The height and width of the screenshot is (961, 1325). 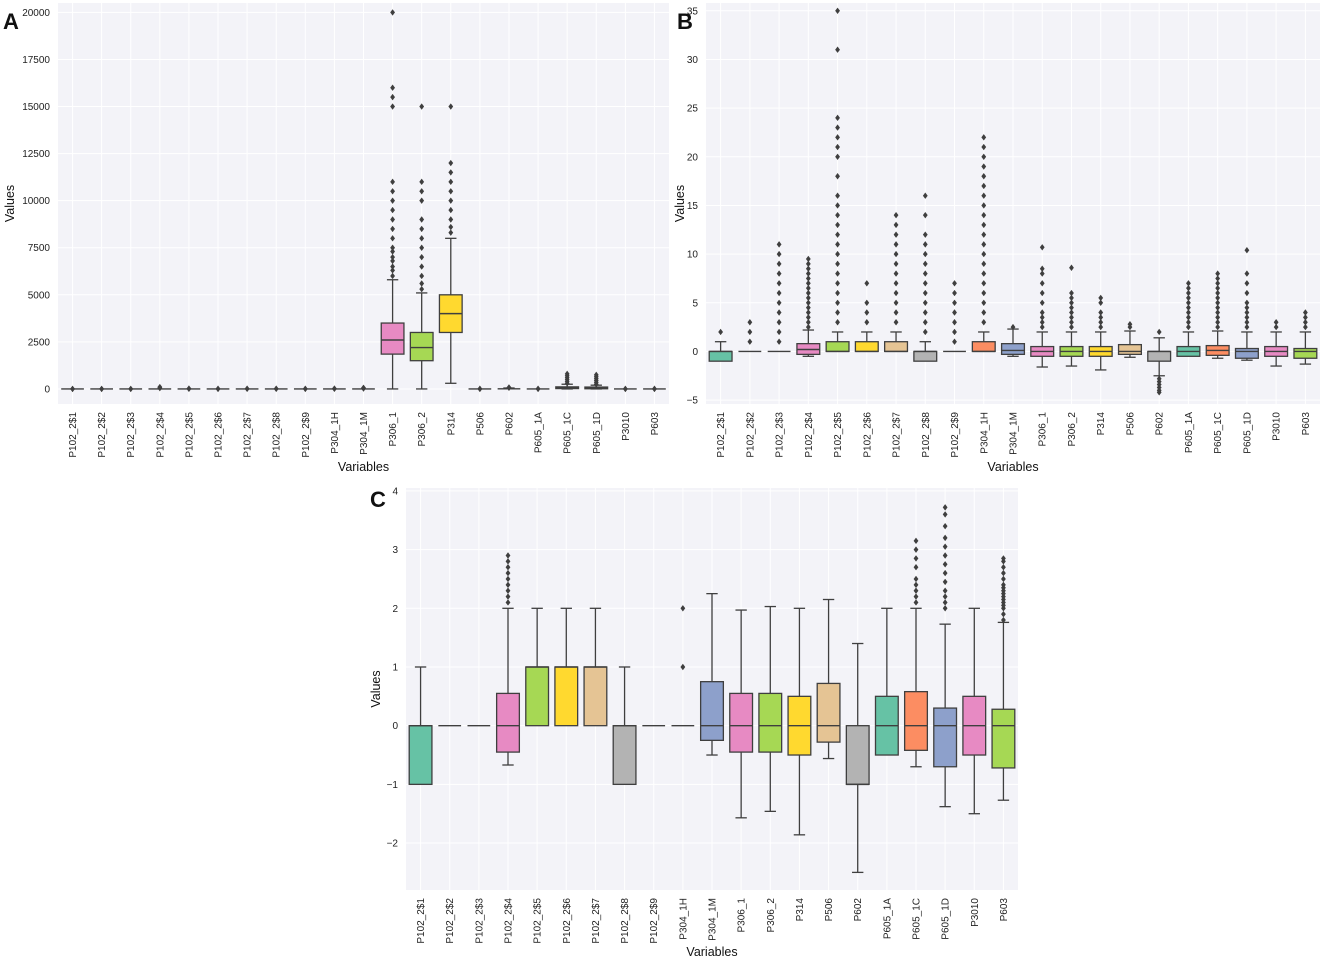 What do you see at coordinates (39, 248) in the screenshot?
I see `y-tick-label: 7500` at bounding box center [39, 248].